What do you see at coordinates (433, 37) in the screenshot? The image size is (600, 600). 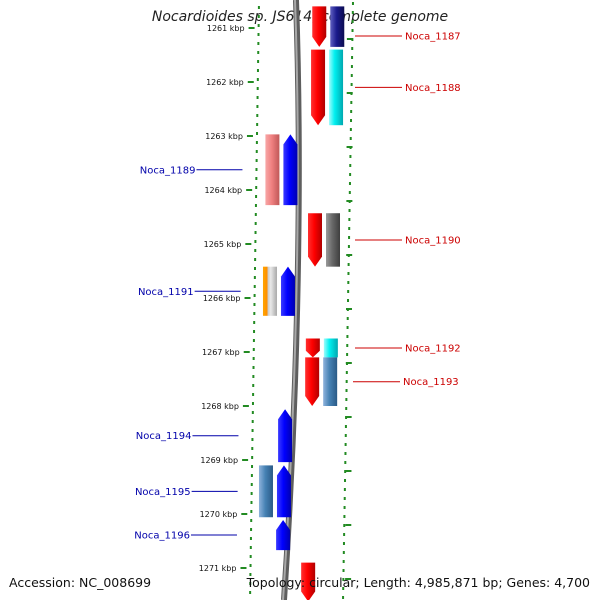 I see `gene-label: Noca_1187` at bounding box center [433, 37].